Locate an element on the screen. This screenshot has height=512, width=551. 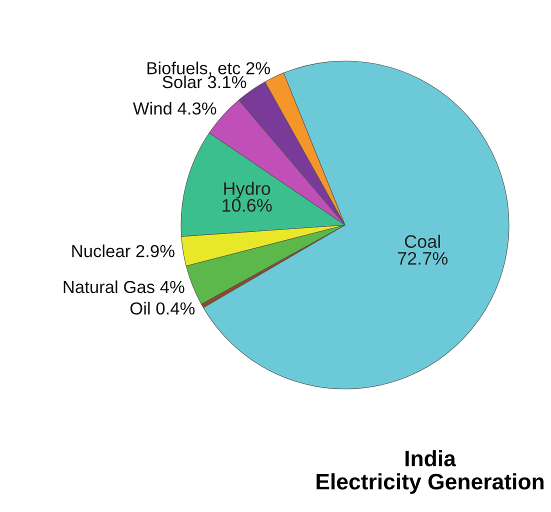
slice-label: Coal is located at coordinates (422, 241).